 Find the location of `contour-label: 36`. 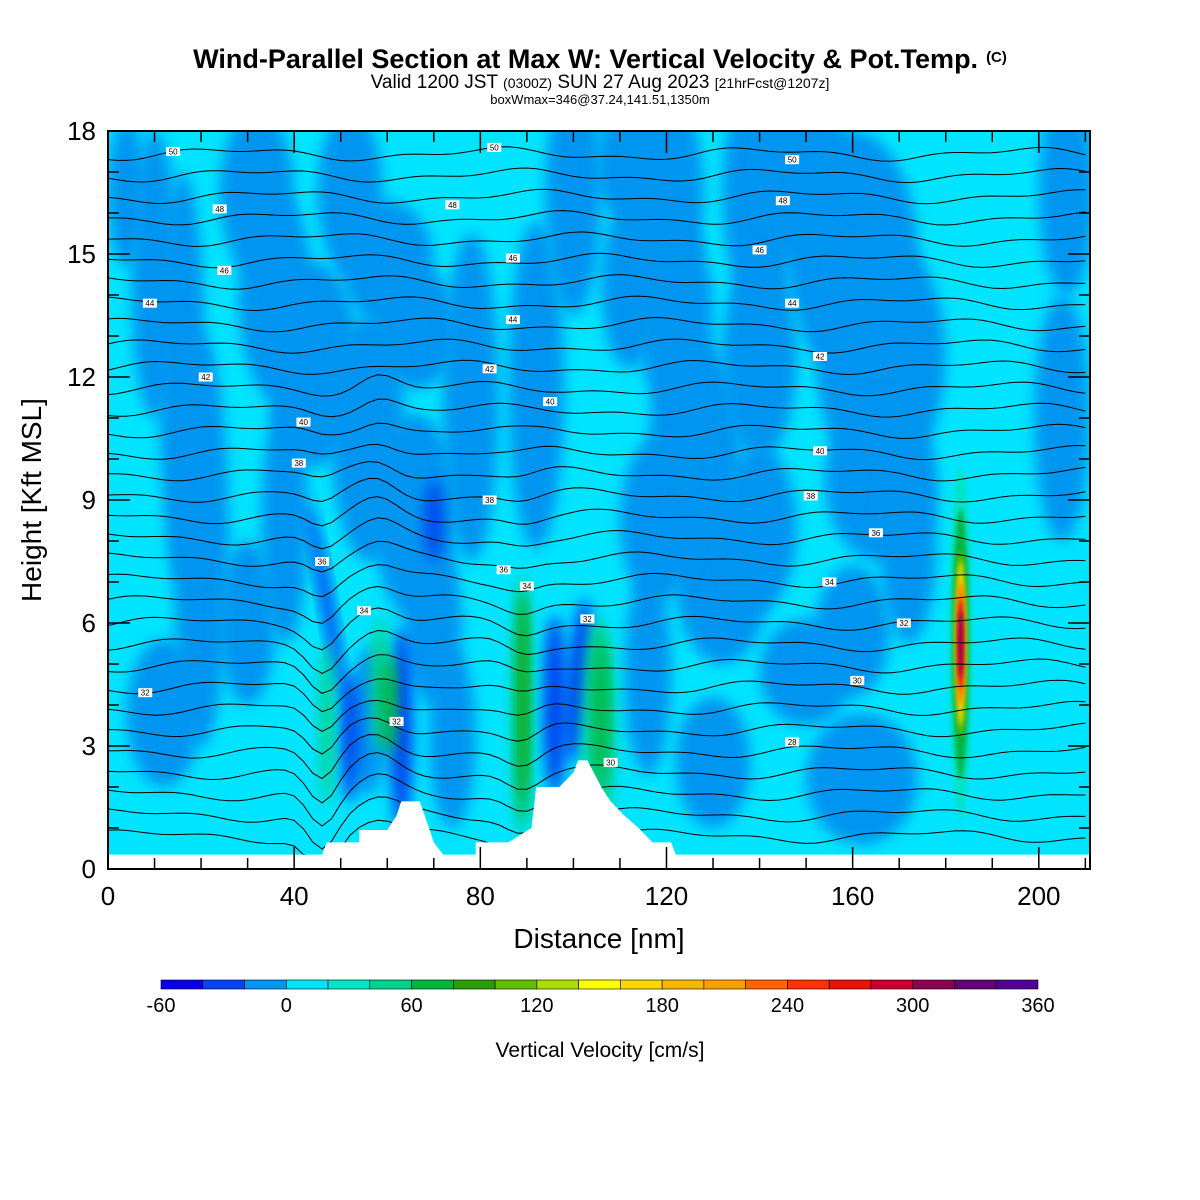

contour-label: 36 is located at coordinates (322, 562).